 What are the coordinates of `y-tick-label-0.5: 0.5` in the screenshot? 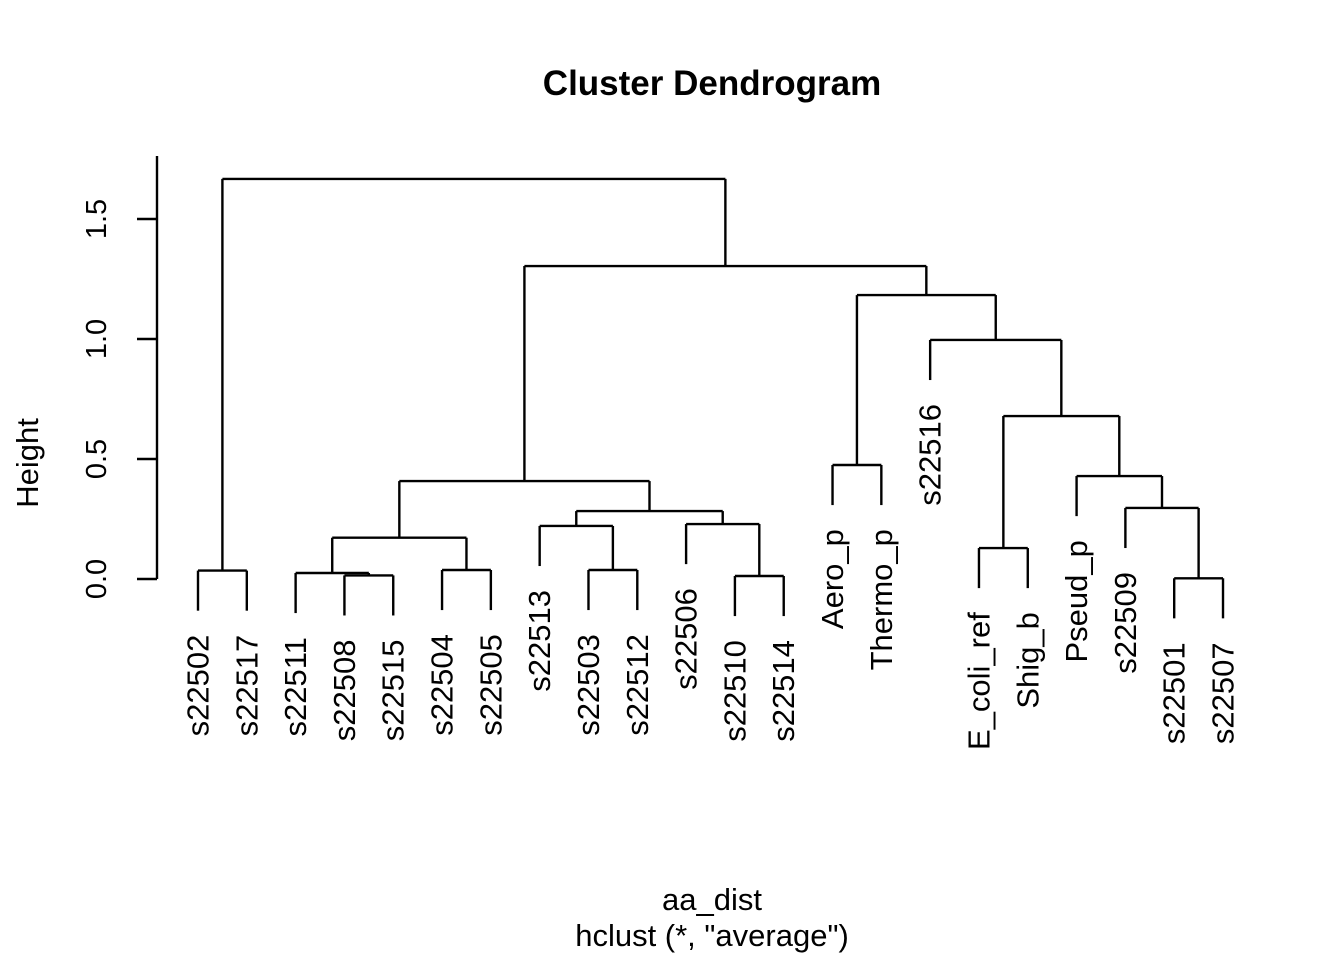 It's located at (97, 459).